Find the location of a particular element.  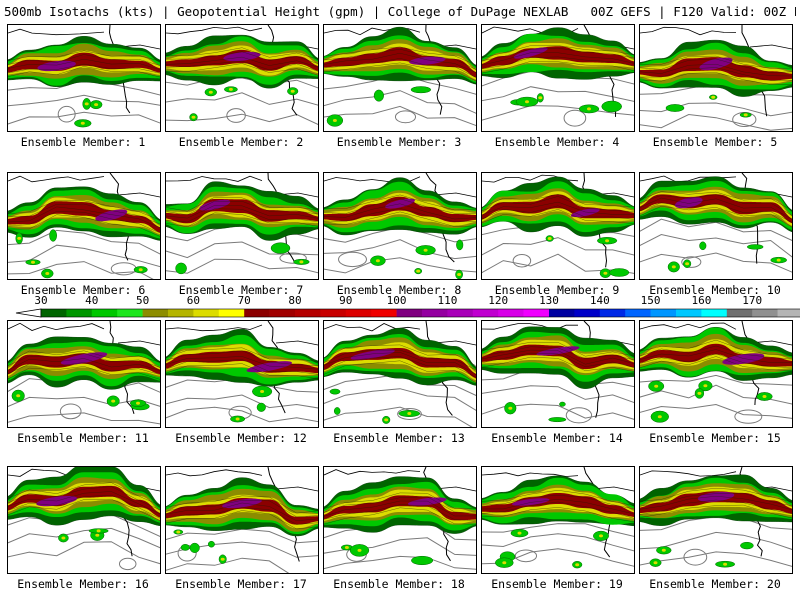

ensemble-member-label: Ensemble Member: 15 is located at coordinates (715, 438).